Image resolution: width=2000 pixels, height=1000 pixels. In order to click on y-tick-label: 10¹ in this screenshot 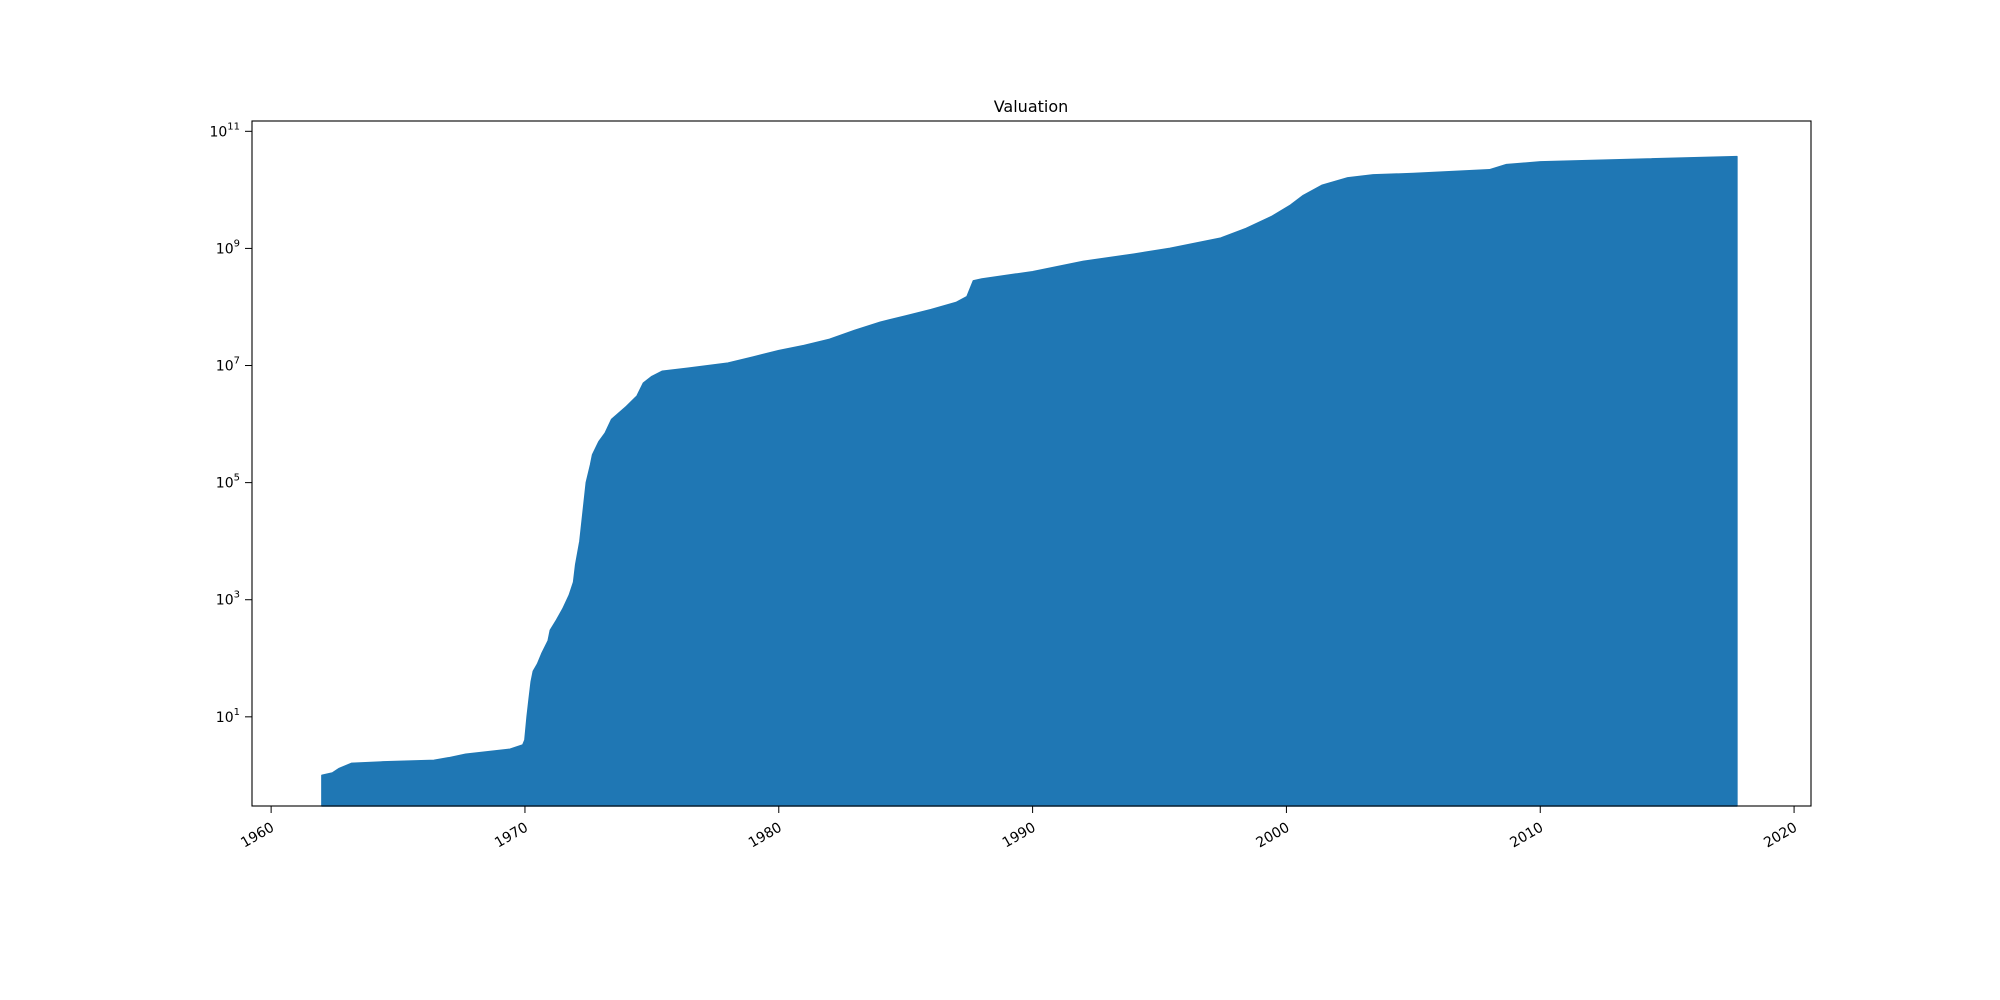, I will do `click(228, 716)`.